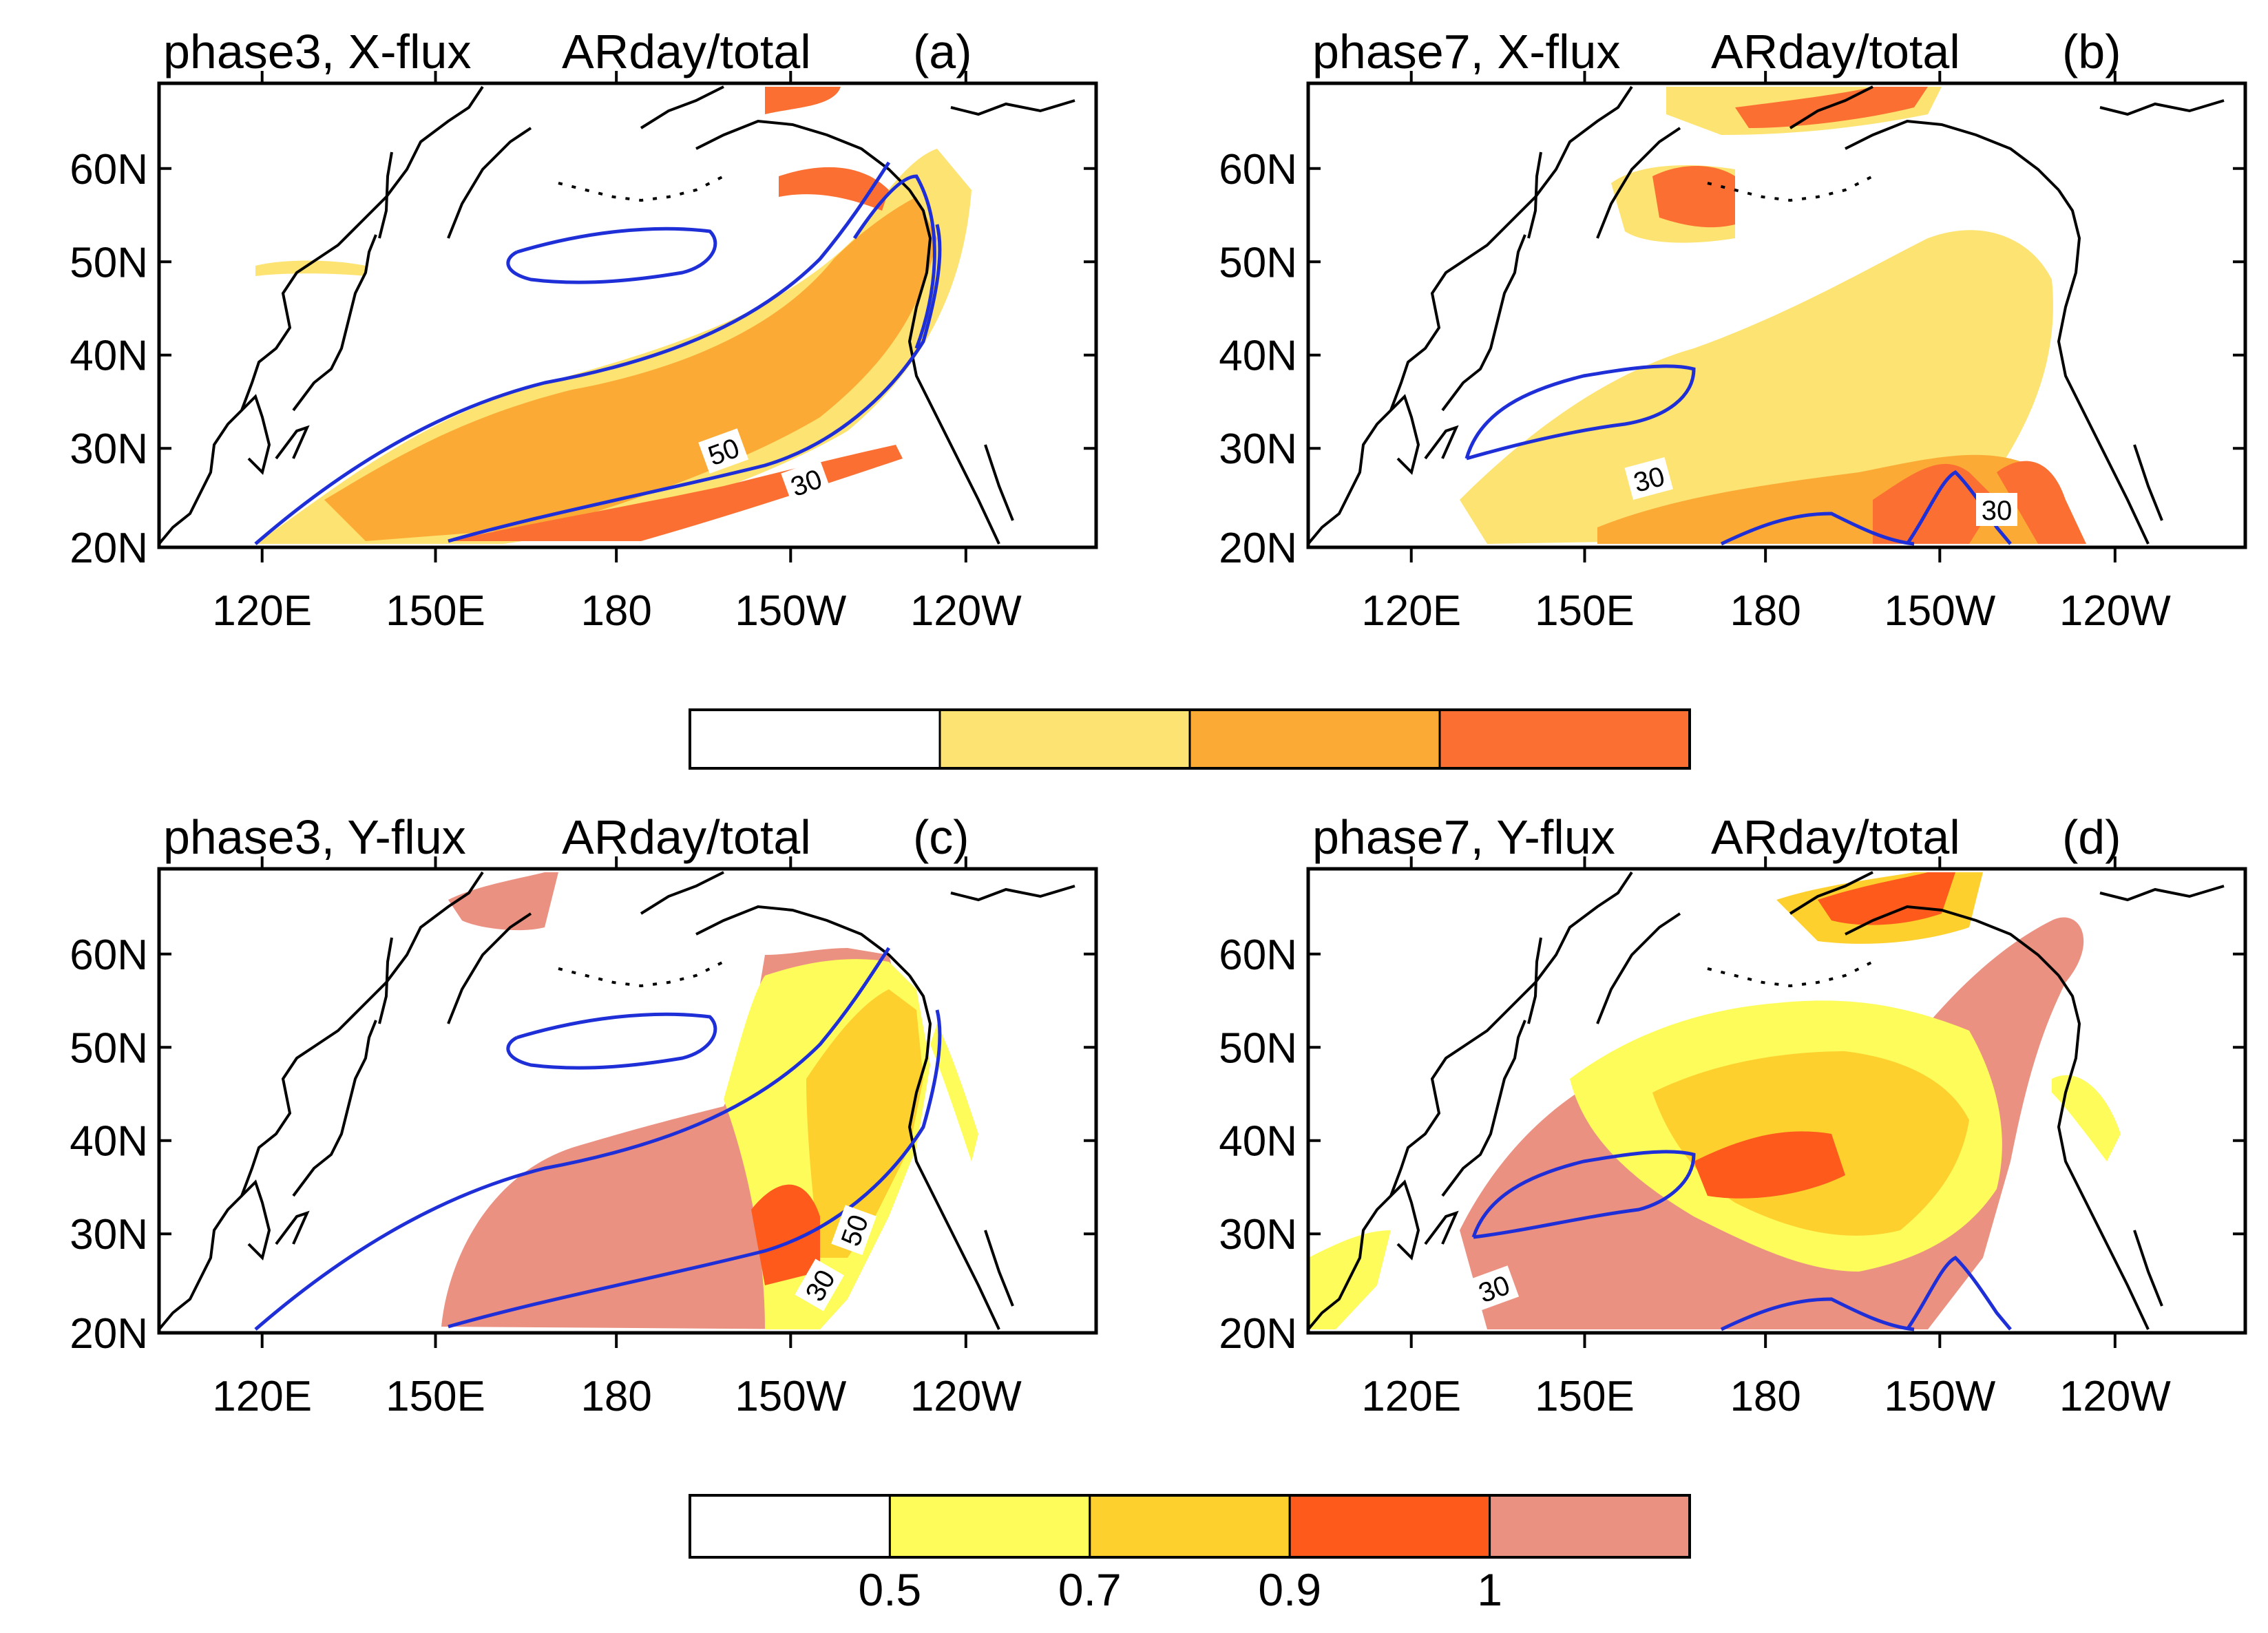  What do you see at coordinates (314, 837) in the screenshot?
I see `panel-title: phase3, Y-flux` at bounding box center [314, 837].